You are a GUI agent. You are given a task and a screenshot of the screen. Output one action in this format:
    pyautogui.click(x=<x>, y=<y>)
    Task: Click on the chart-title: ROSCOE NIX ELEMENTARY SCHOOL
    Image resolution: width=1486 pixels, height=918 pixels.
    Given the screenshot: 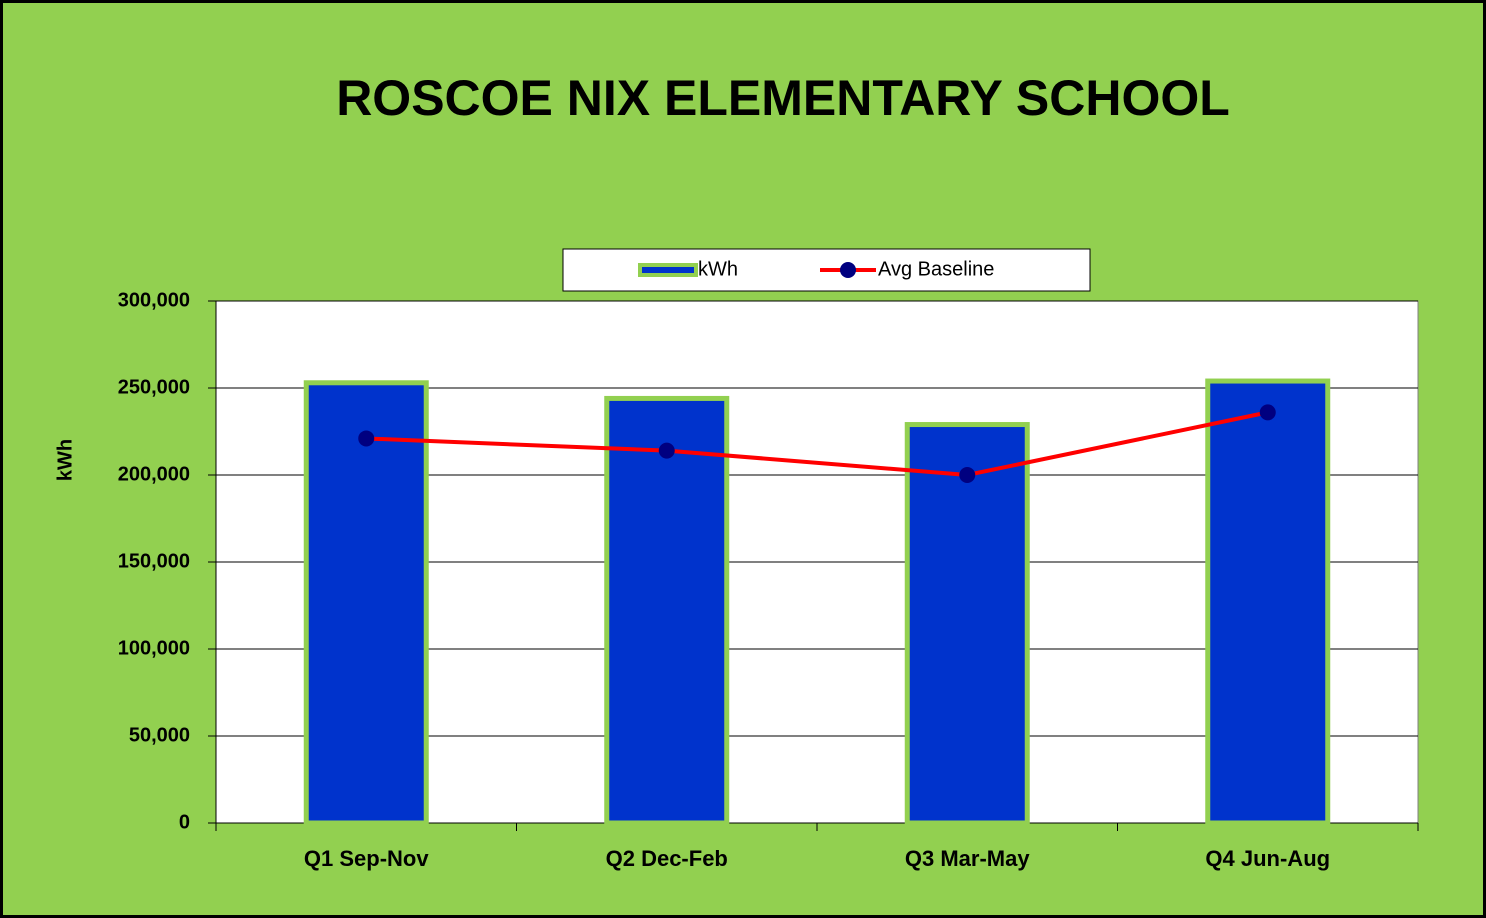 What is the action you would take?
    pyautogui.click(x=783, y=98)
    